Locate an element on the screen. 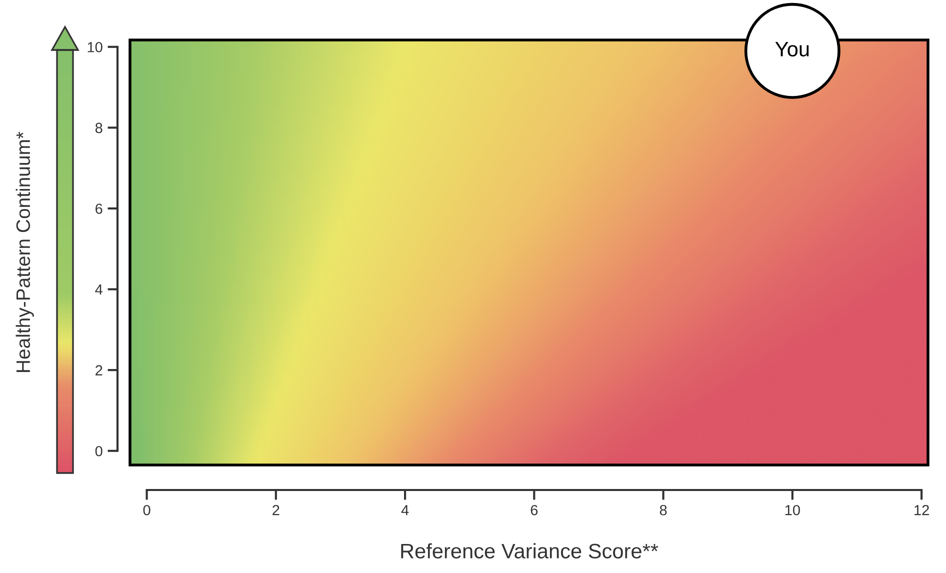 This screenshot has width=946, height=573. x-tick-label: 6 is located at coordinates (534, 510).